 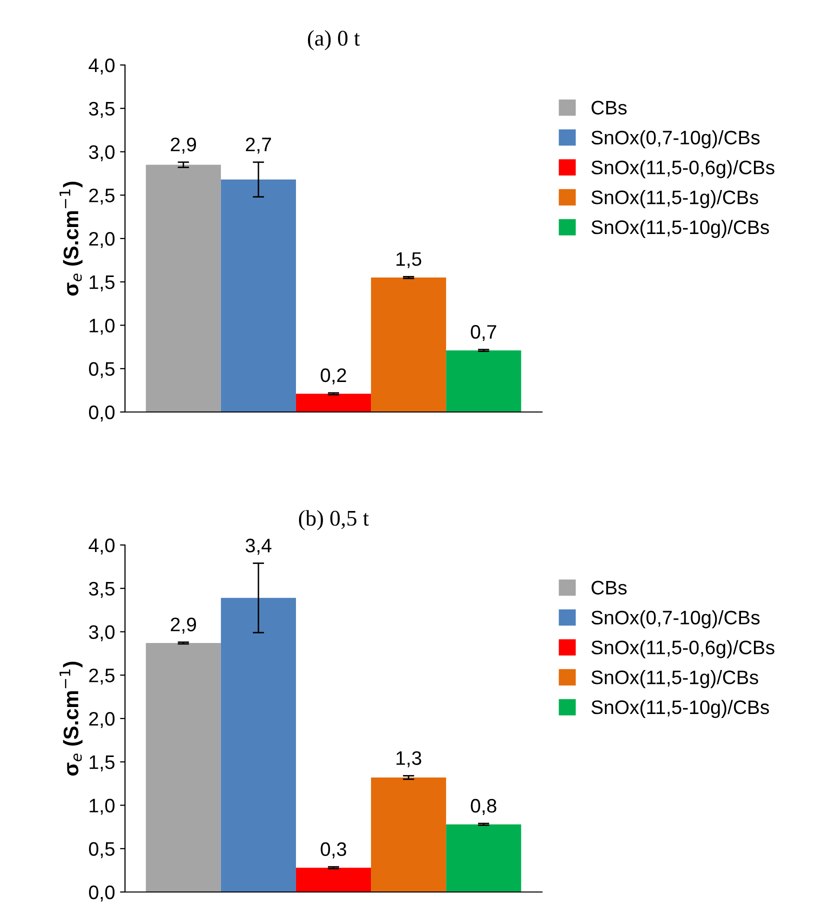 I want to click on data-label: 3,4, so click(x=259, y=546).